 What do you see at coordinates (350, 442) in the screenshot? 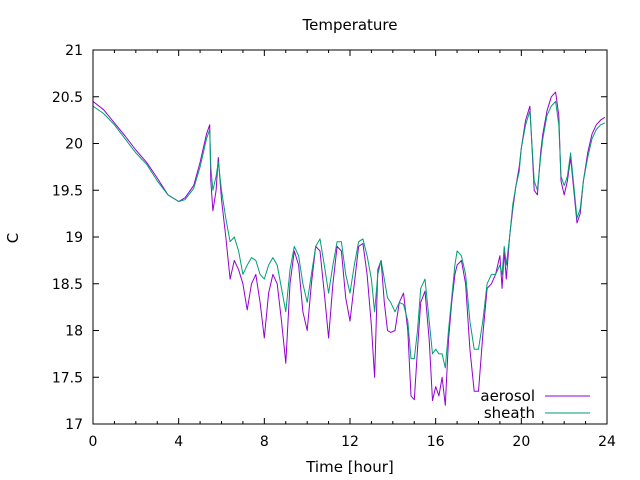
I see `x-tick-label: 12` at bounding box center [350, 442].